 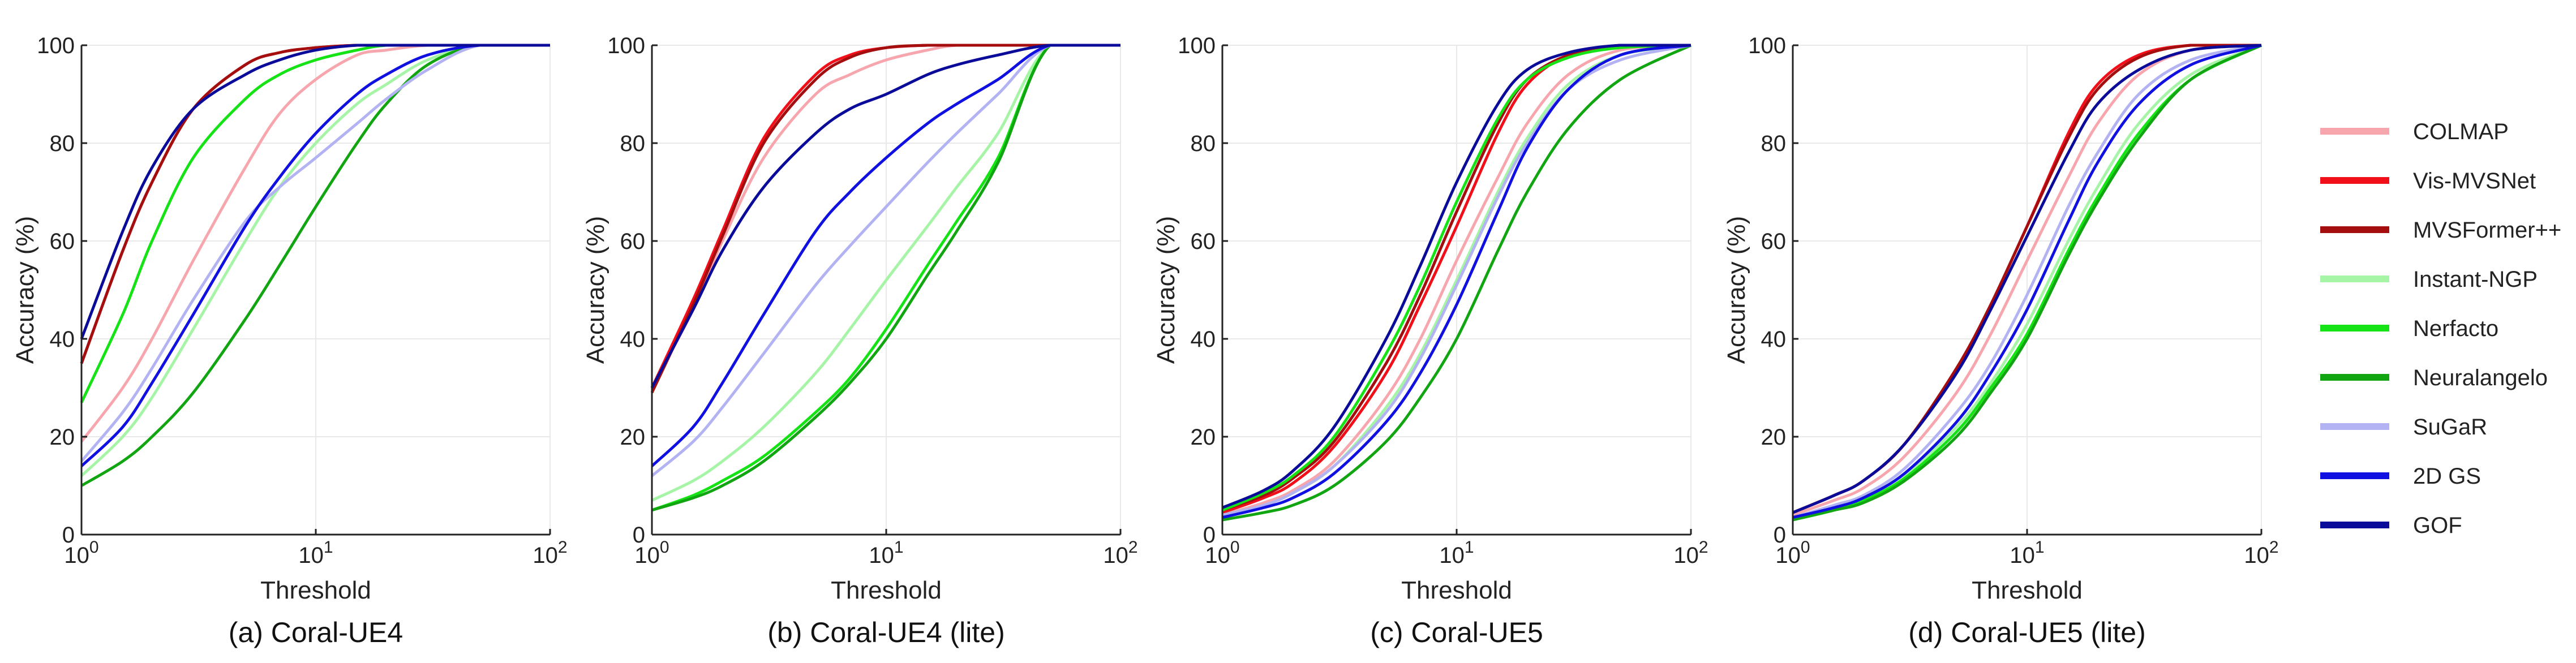 What do you see at coordinates (2447, 476) in the screenshot?
I see `legend-label: 2D GS` at bounding box center [2447, 476].